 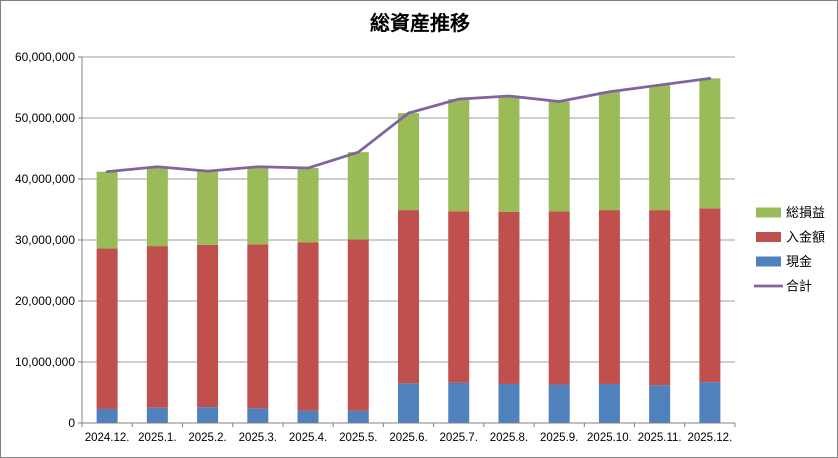 I want to click on legend-swatch-総損益, so click(x=768, y=212).